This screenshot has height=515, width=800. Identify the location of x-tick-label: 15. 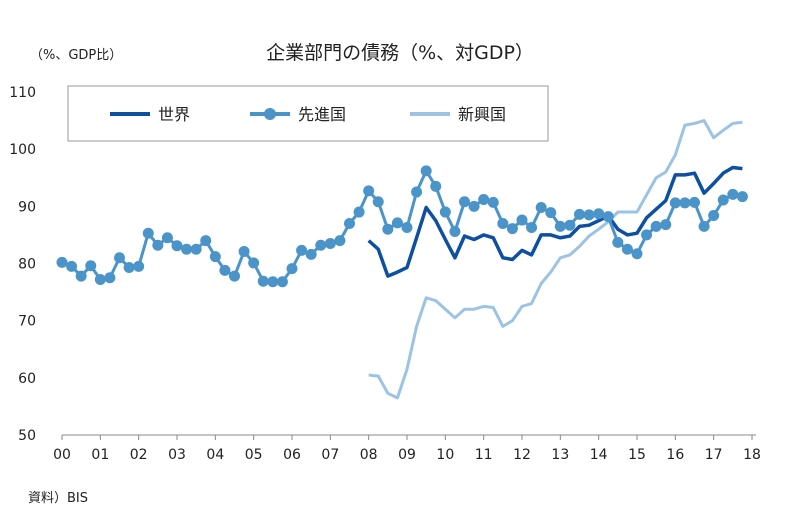
(637, 455).